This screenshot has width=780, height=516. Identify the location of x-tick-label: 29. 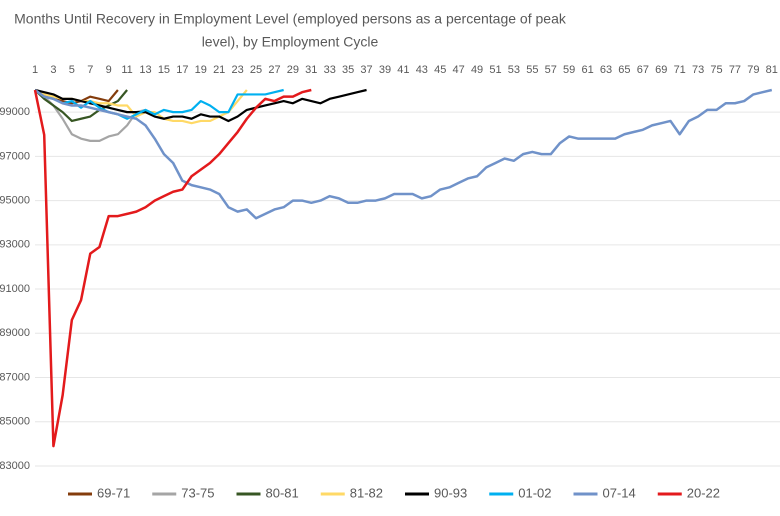
(293, 70).